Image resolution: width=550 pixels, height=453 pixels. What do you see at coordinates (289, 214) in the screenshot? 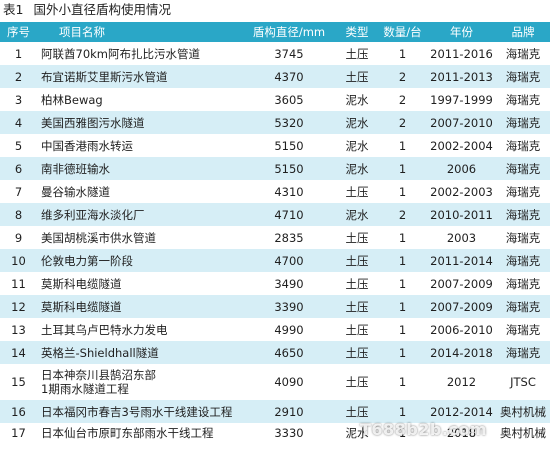
I see `cell-diameter: 4710` at bounding box center [289, 214].